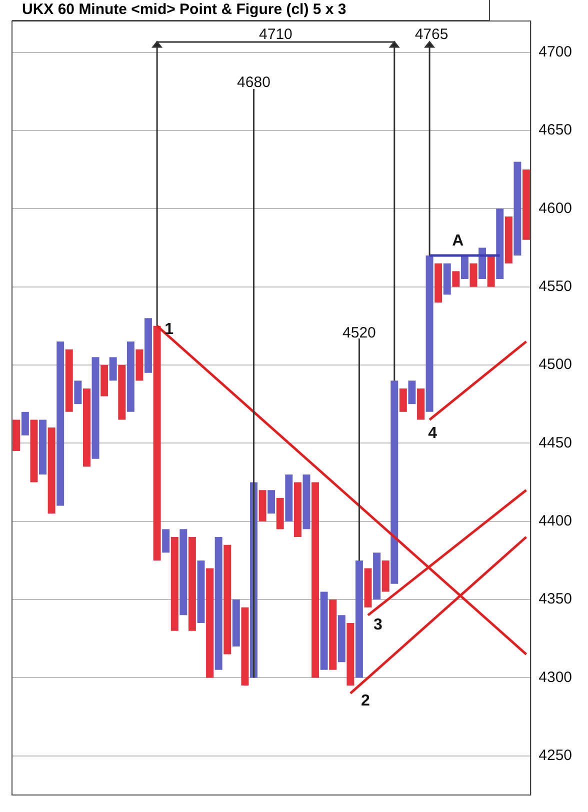  What do you see at coordinates (275, 34) in the screenshot?
I see `annotation: 4710` at bounding box center [275, 34].